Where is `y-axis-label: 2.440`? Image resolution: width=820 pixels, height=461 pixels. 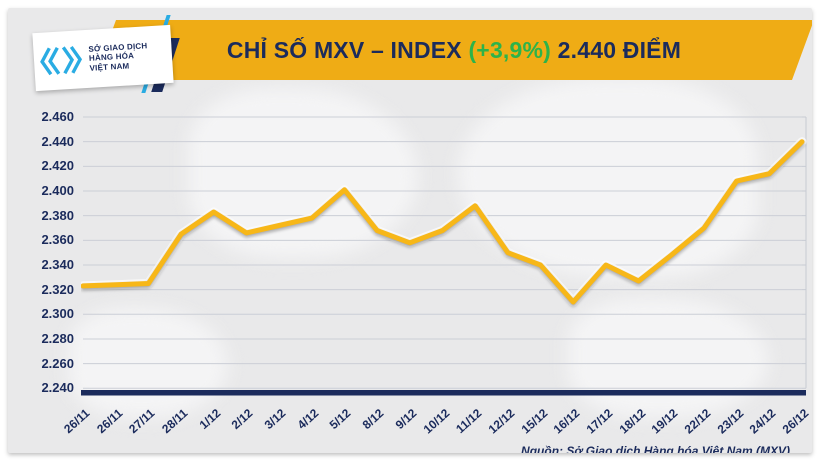 y-axis-label: 2.440 is located at coordinates (57, 141).